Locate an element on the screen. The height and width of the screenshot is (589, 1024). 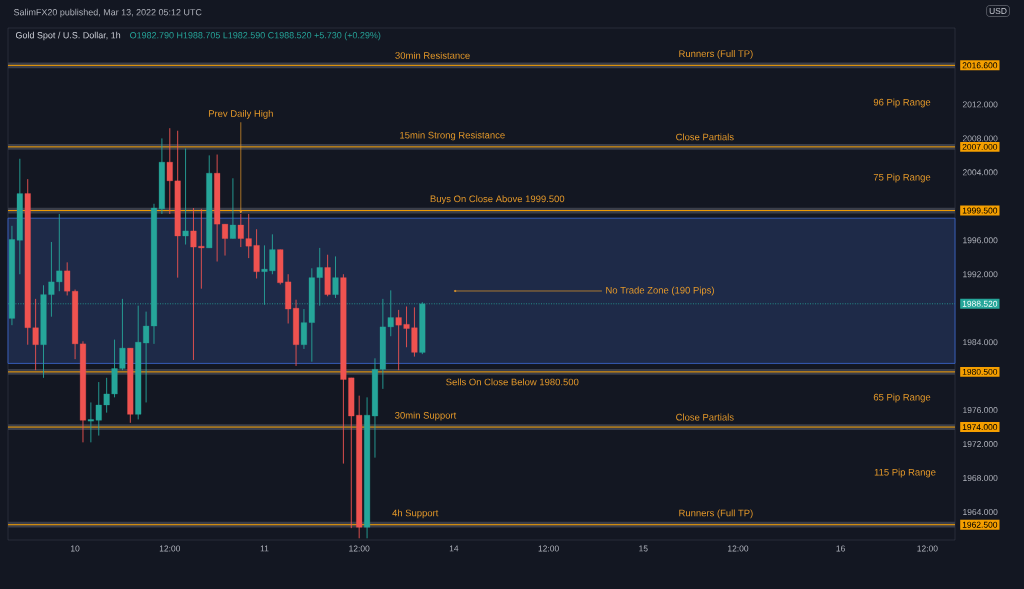
y-tick-label: 2004.000 is located at coordinates (980, 172).